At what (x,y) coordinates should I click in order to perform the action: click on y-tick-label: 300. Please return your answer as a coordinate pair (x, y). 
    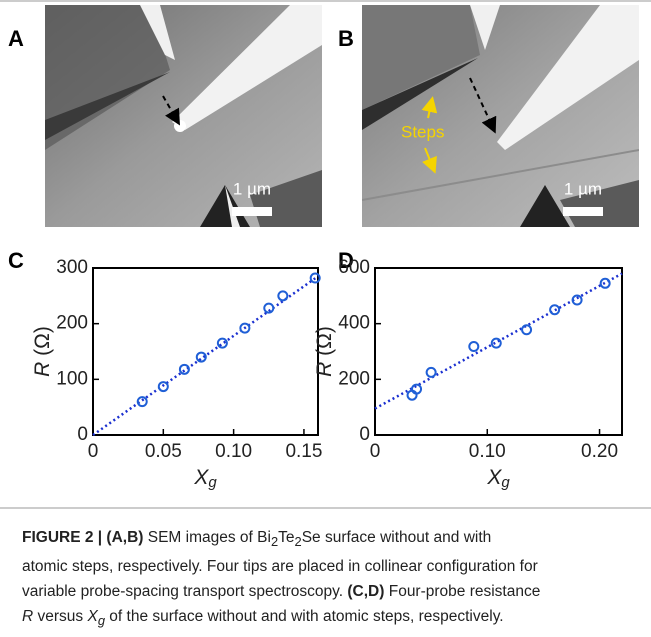
    Looking at the image, I should click on (72, 267).